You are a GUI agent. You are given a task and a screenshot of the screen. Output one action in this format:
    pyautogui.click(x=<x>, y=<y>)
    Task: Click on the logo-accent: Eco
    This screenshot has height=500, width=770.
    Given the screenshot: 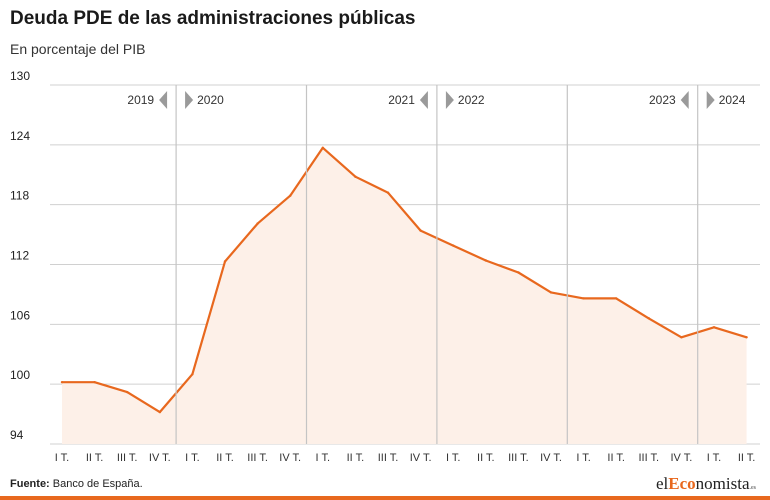 What is the action you would take?
    pyautogui.click(x=682, y=483)
    